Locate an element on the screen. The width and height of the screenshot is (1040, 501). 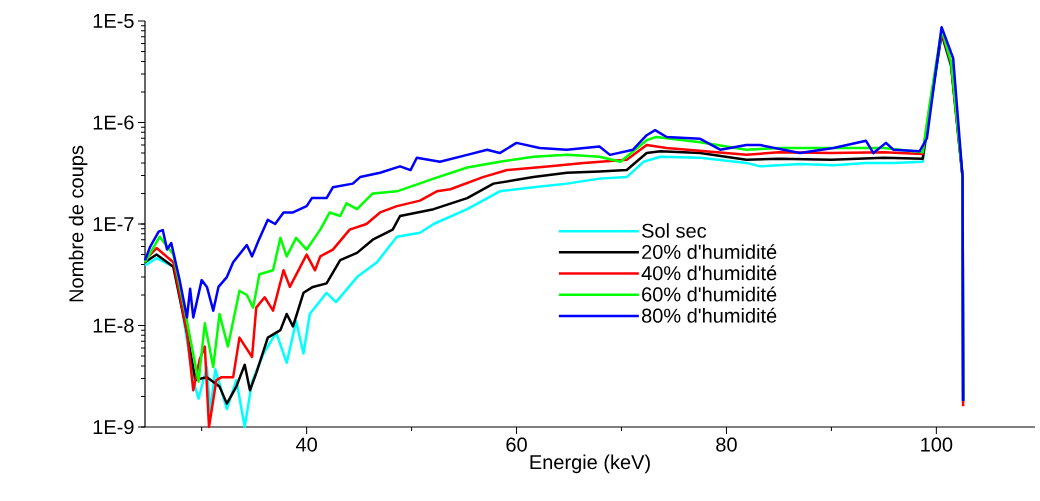
y-tick-label: 1E-7 is located at coordinates (113, 224).